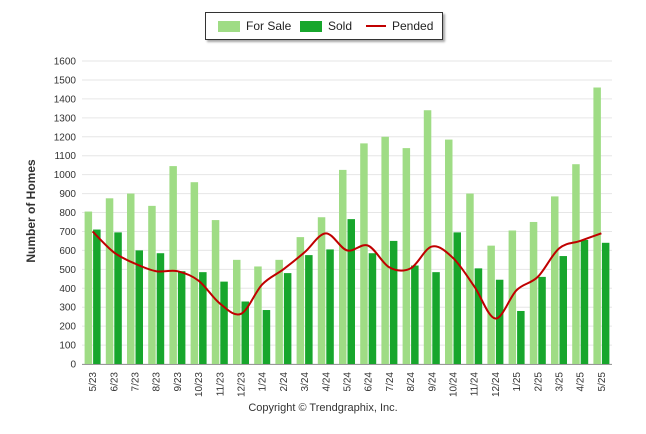 This screenshot has width=646, height=434. I want to click on pended-swatch, so click(376, 26).